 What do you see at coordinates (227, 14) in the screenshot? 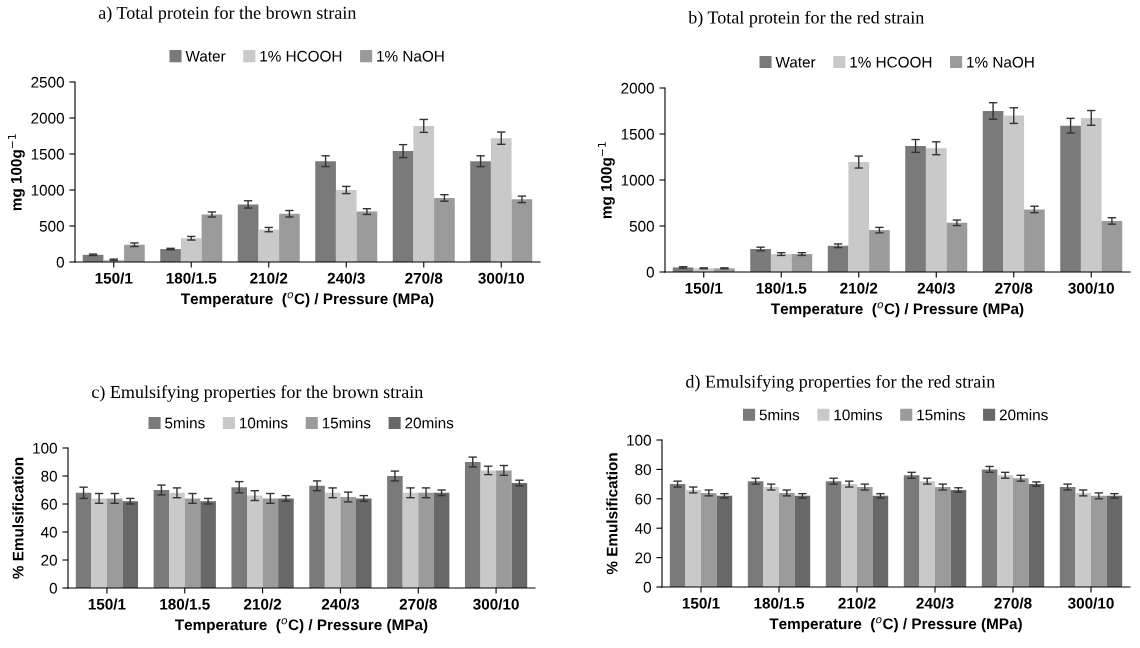
I see `chart-title: a) Total protein for the brown strain` at bounding box center [227, 14].